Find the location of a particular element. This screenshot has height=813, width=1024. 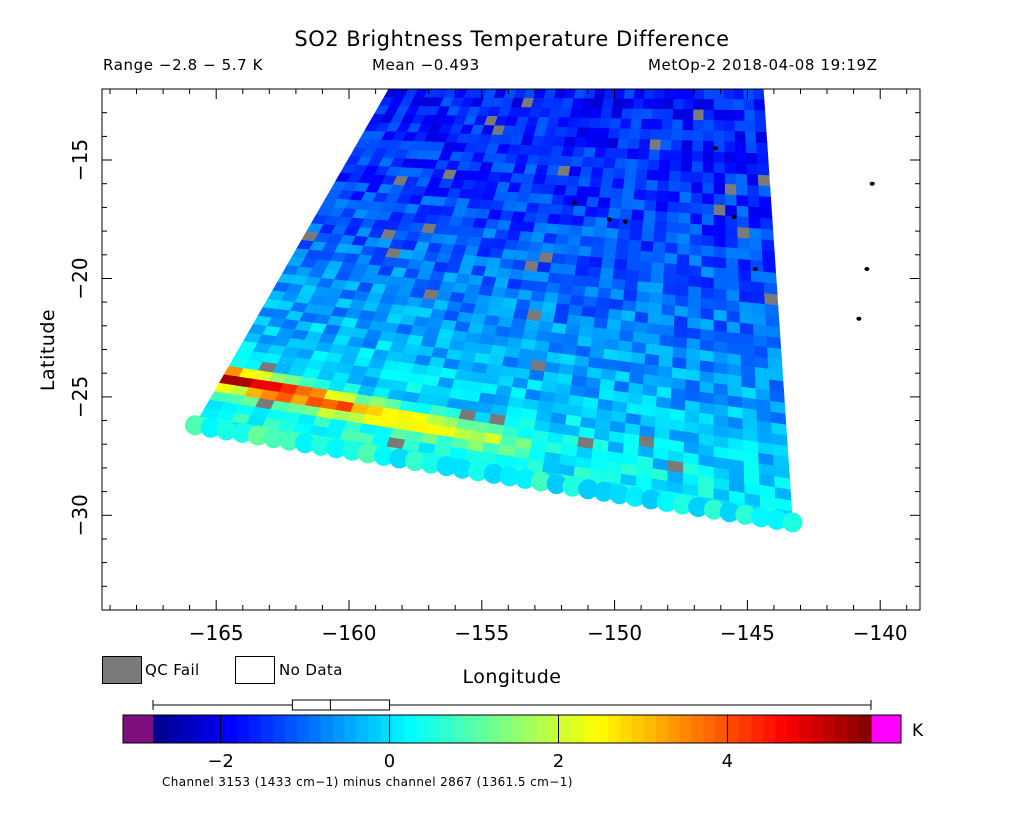

x-tick-label: −140 is located at coordinates (880, 633).